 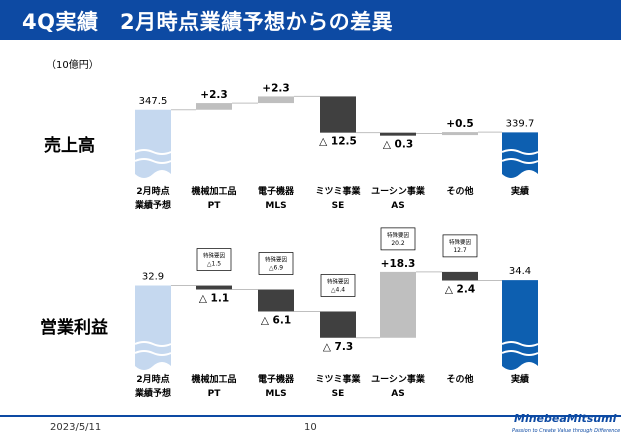 What do you see at coordinates (152, 205) in the screenshot?
I see `sales-category-0-line2: 業績予想` at bounding box center [152, 205].